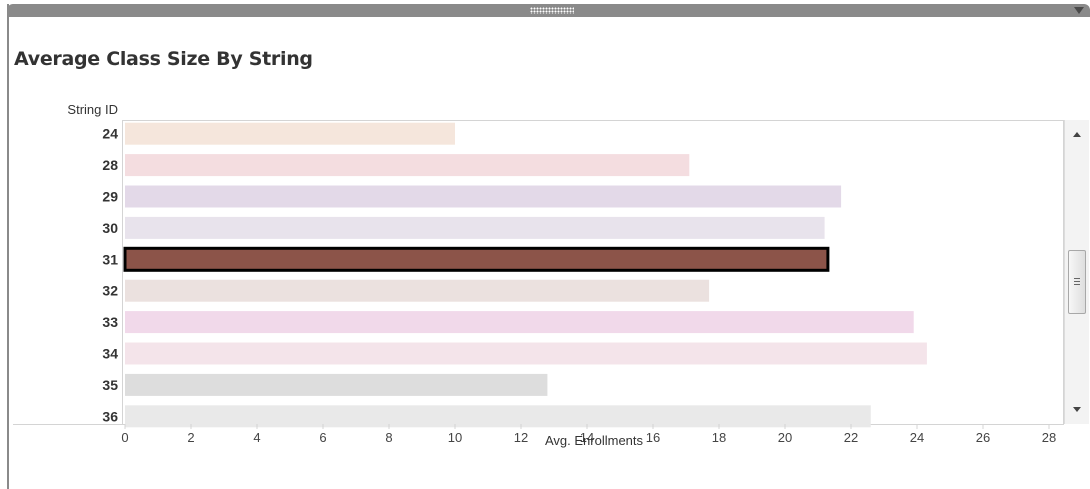  What do you see at coordinates (1049, 437) in the screenshot?
I see `x-tick-label-28: 28` at bounding box center [1049, 437].